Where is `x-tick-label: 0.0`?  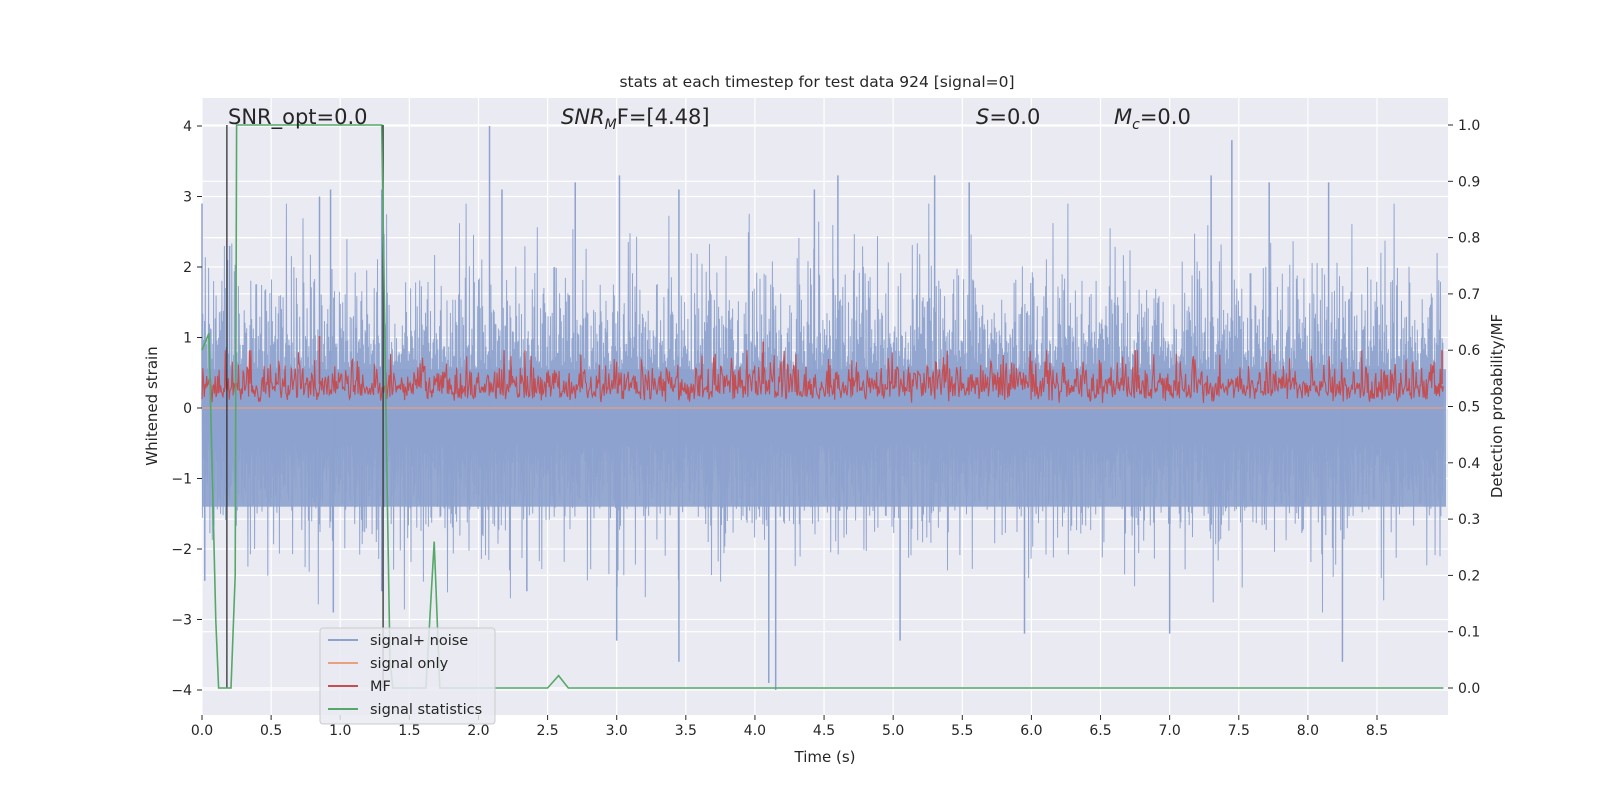 x-tick-label: 0.0 is located at coordinates (202, 731).